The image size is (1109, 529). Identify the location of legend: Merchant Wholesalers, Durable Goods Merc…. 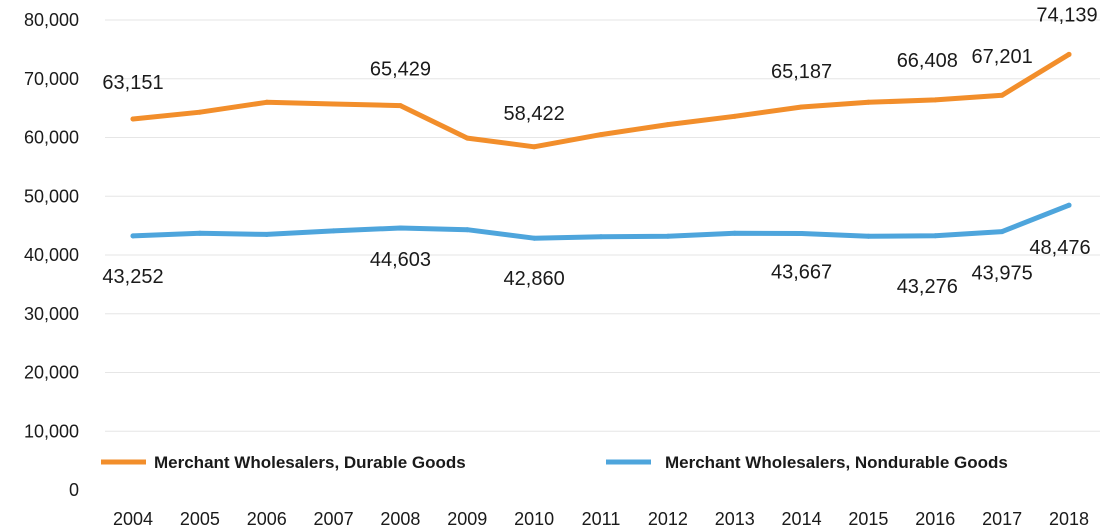
(554, 462).